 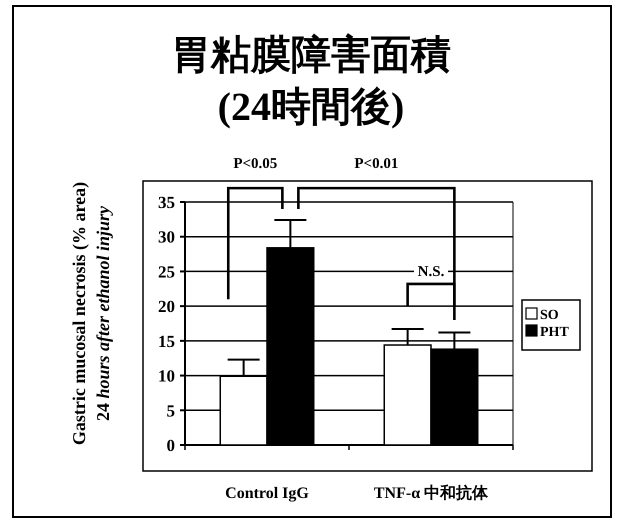 I want to click on text: P<0.01, so click(x=376, y=164).